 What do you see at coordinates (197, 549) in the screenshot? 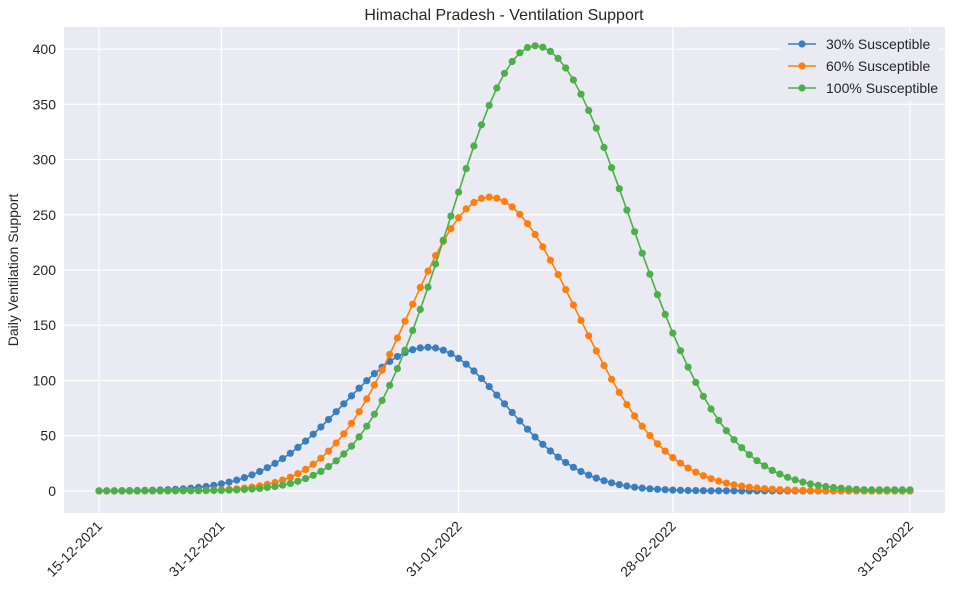
I see `x-tick-label: 31-12-2021` at bounding box center [197, 549].